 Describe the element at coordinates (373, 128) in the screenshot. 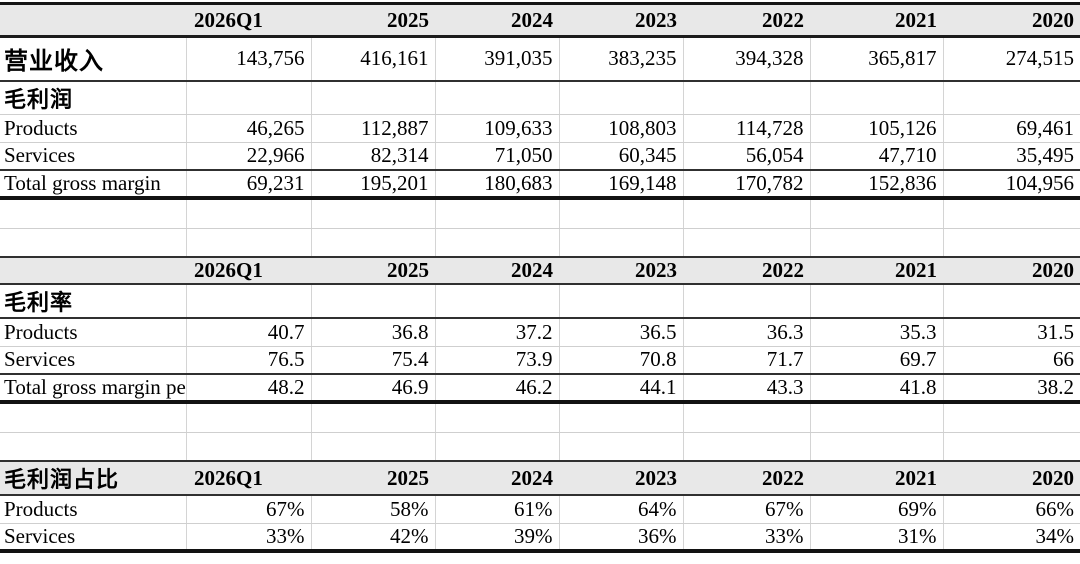

I see `cell: 112,887` at that location.